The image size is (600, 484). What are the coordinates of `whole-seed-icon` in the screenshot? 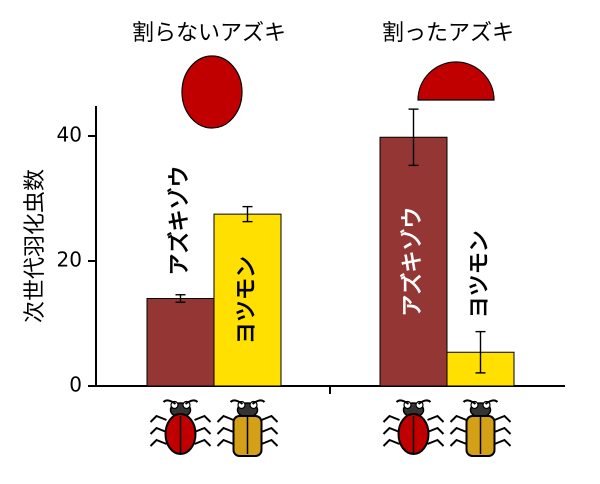 It's located at (212, 92).